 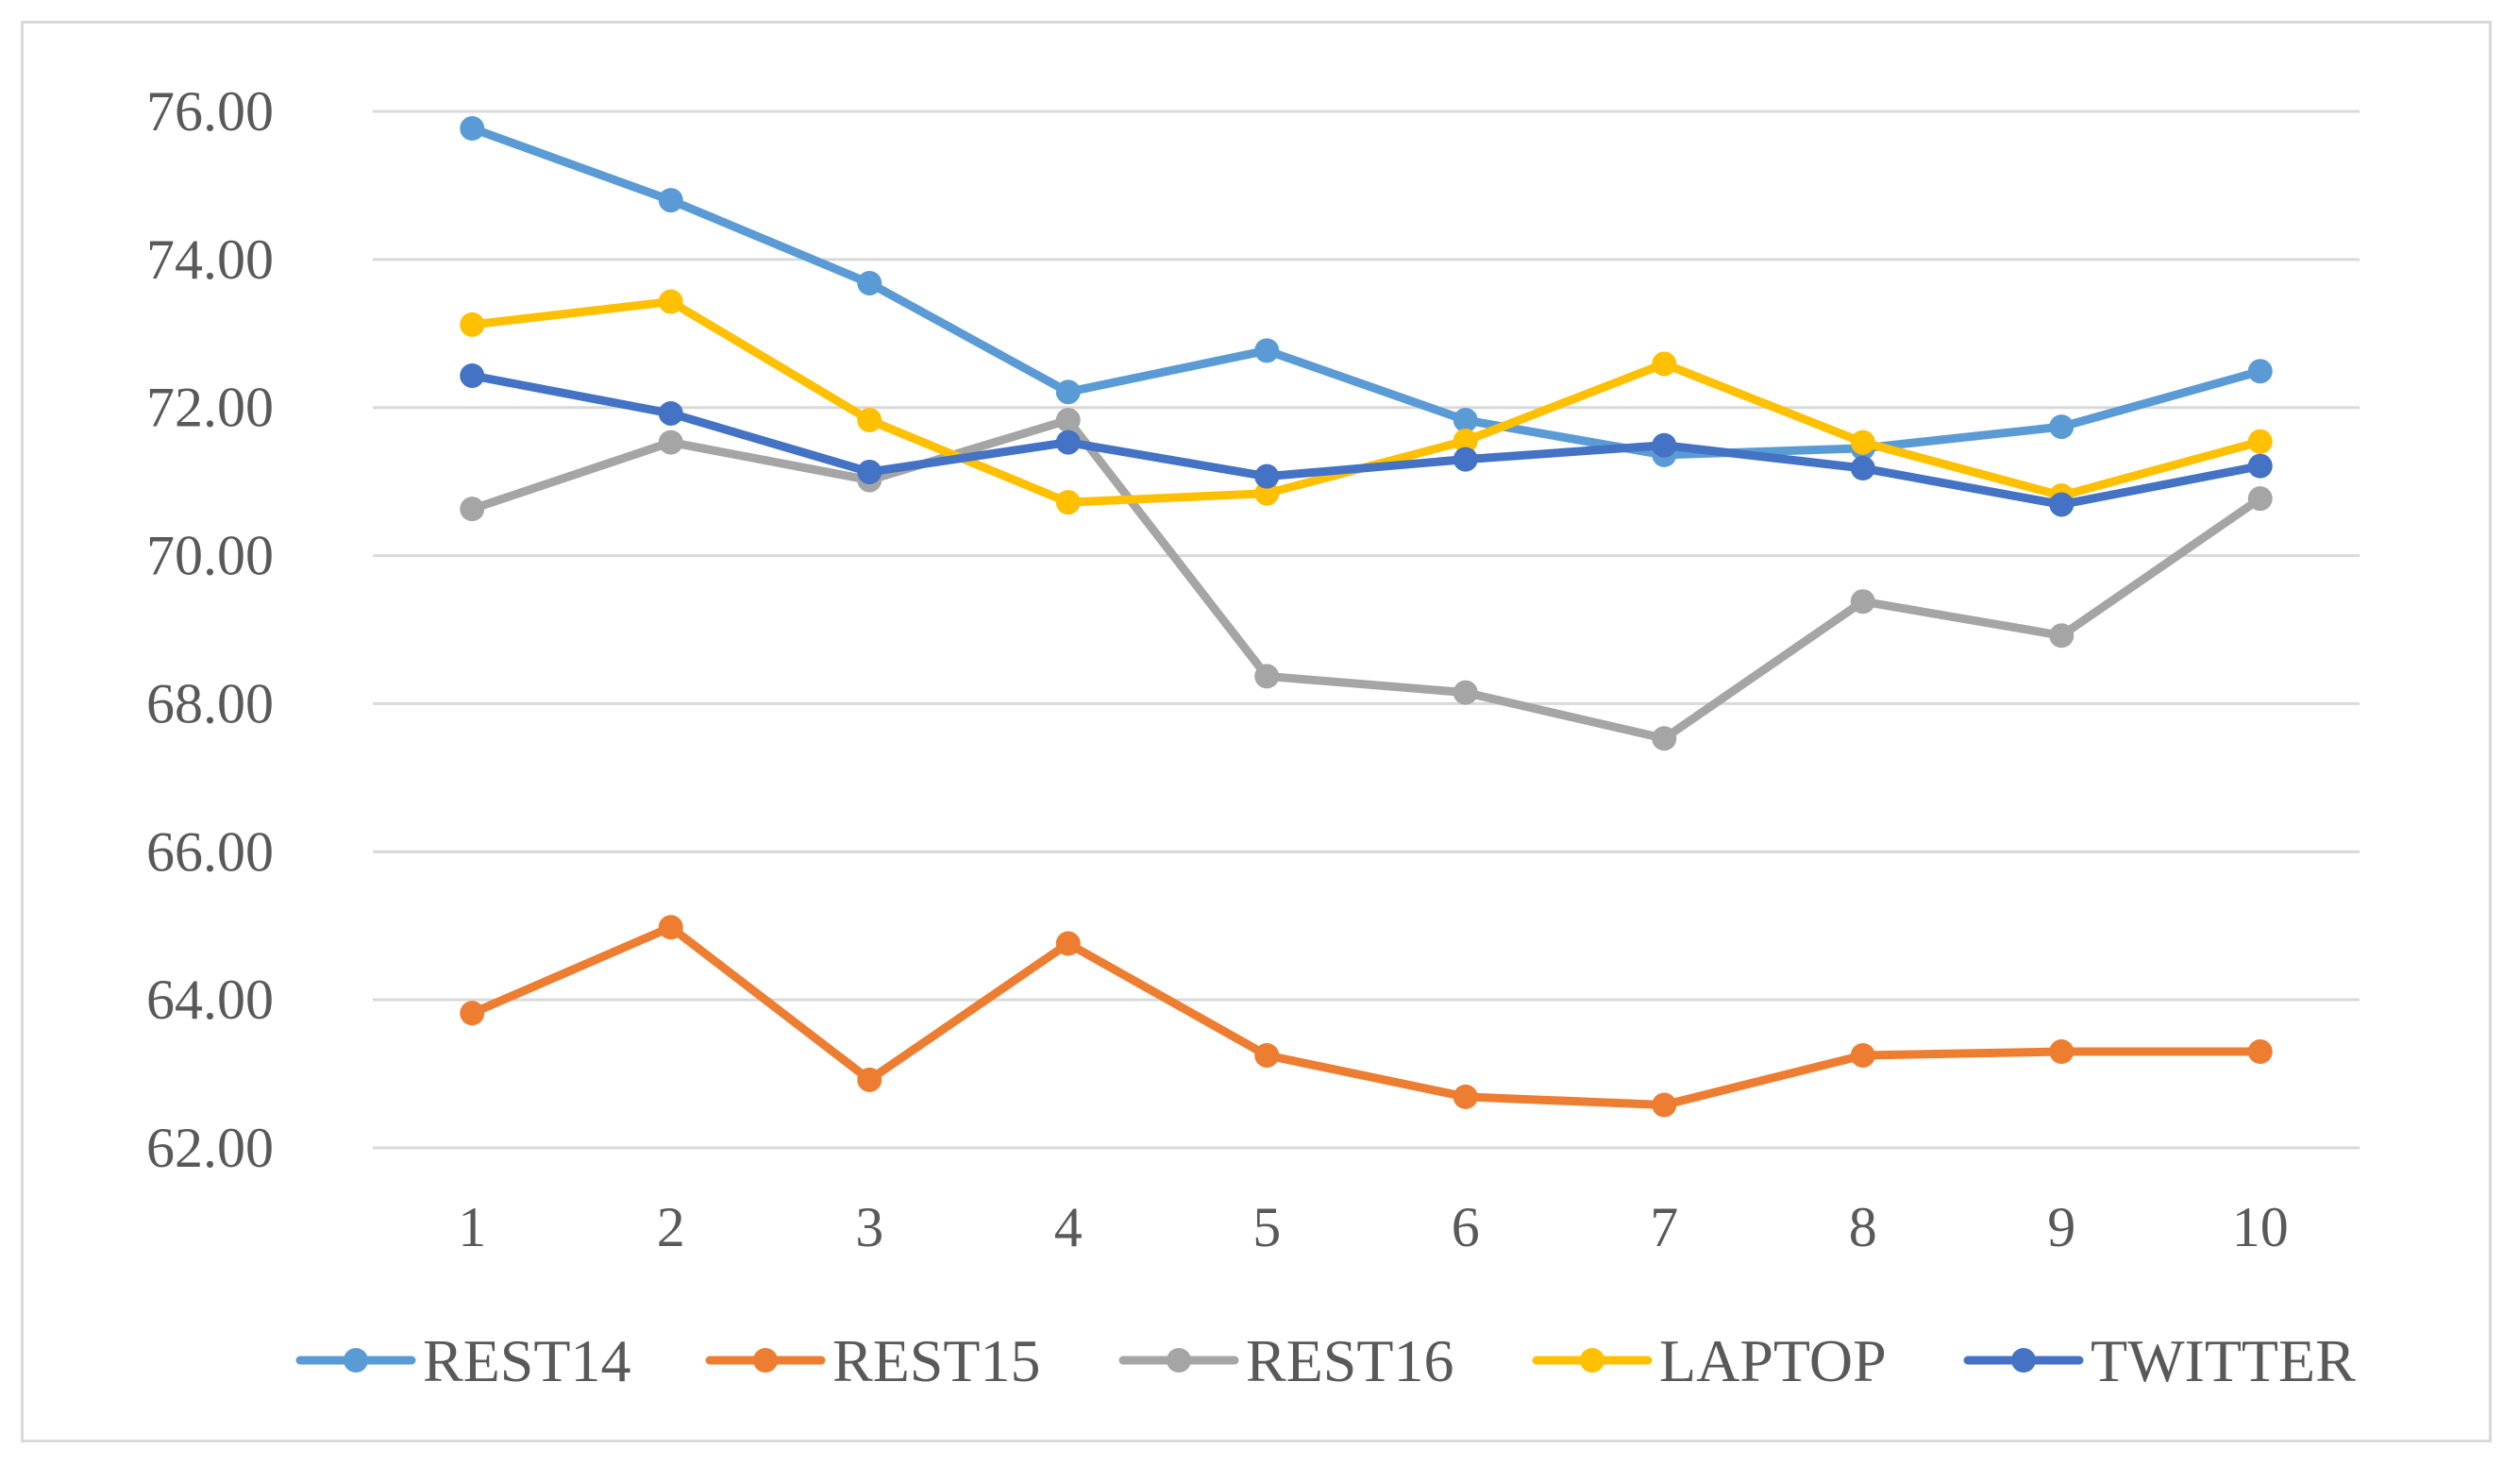 What do you see at coordinates (671, 1227) in the screenshot?
I see `x-tick-label: 2` at bounding box center [671, 1227].